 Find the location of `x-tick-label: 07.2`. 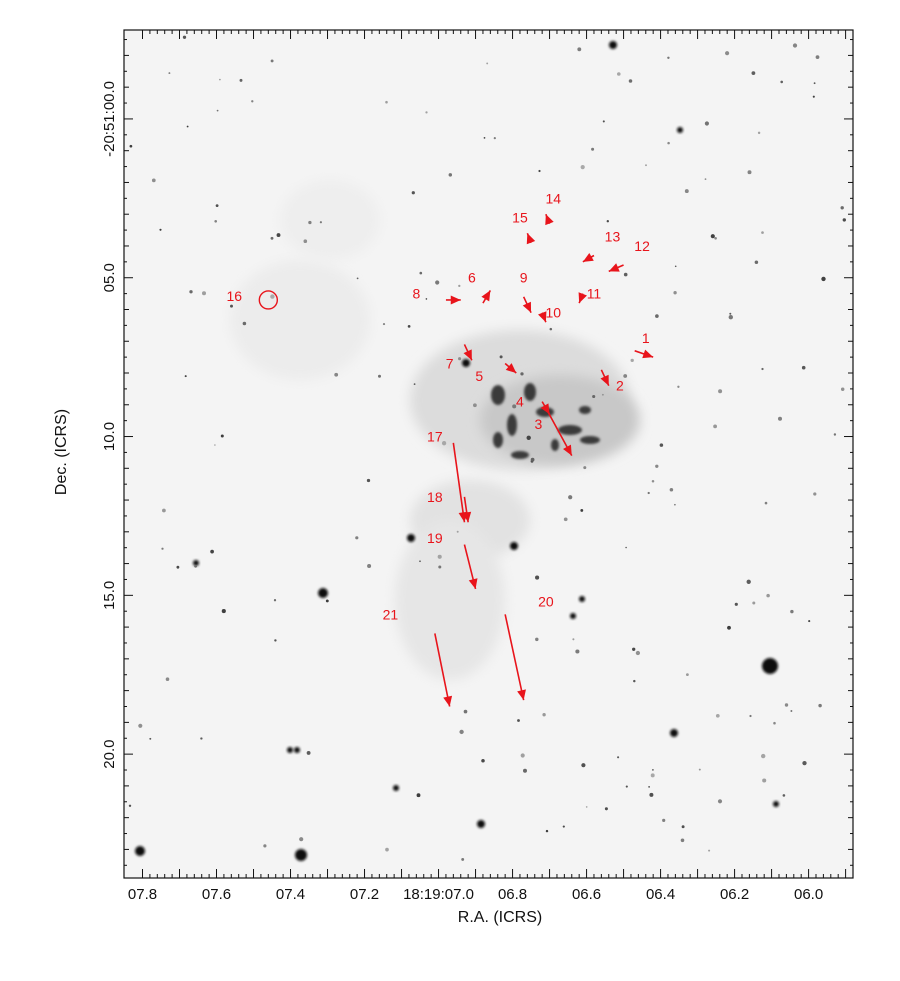

x-tick-label: 07.2 is located at coordinates (364, 894).